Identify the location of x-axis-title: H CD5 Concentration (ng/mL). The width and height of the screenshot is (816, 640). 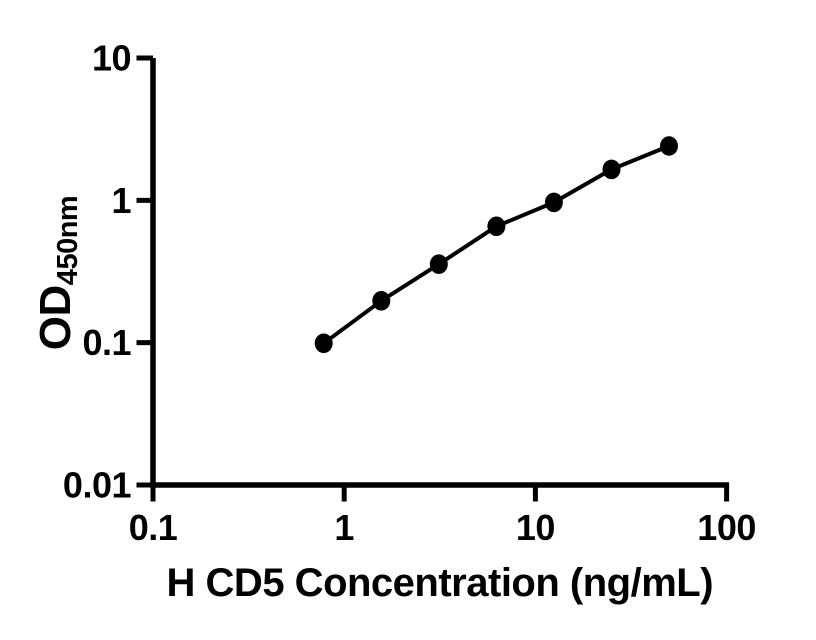
(440, 583).